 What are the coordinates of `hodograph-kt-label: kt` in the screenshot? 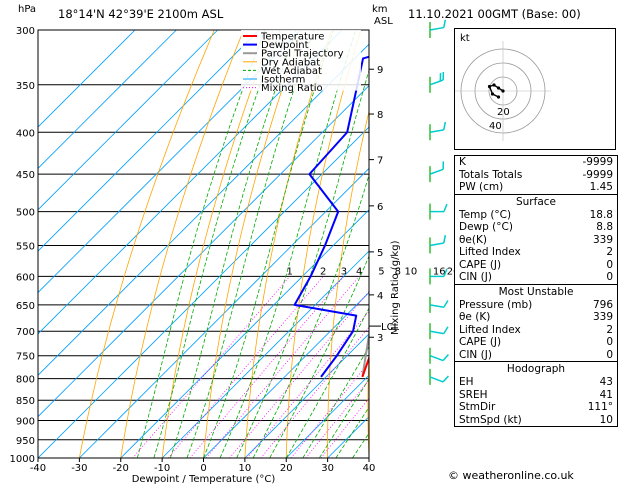 It's located at (465, 38).